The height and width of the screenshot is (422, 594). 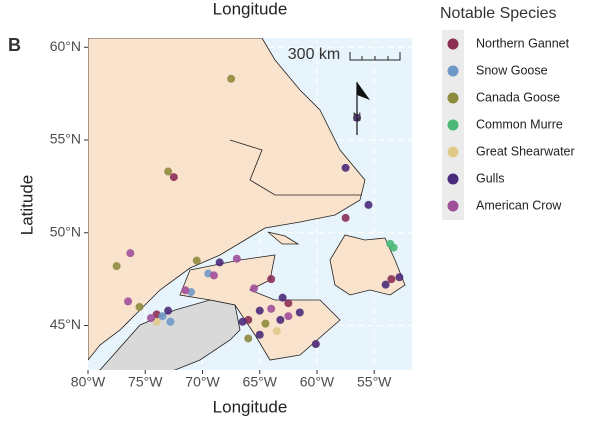 What do you see at coordinates (202, 382) in the screenshot?
I see `x-tick-label: 70°W` at bounding box center [202, 382].